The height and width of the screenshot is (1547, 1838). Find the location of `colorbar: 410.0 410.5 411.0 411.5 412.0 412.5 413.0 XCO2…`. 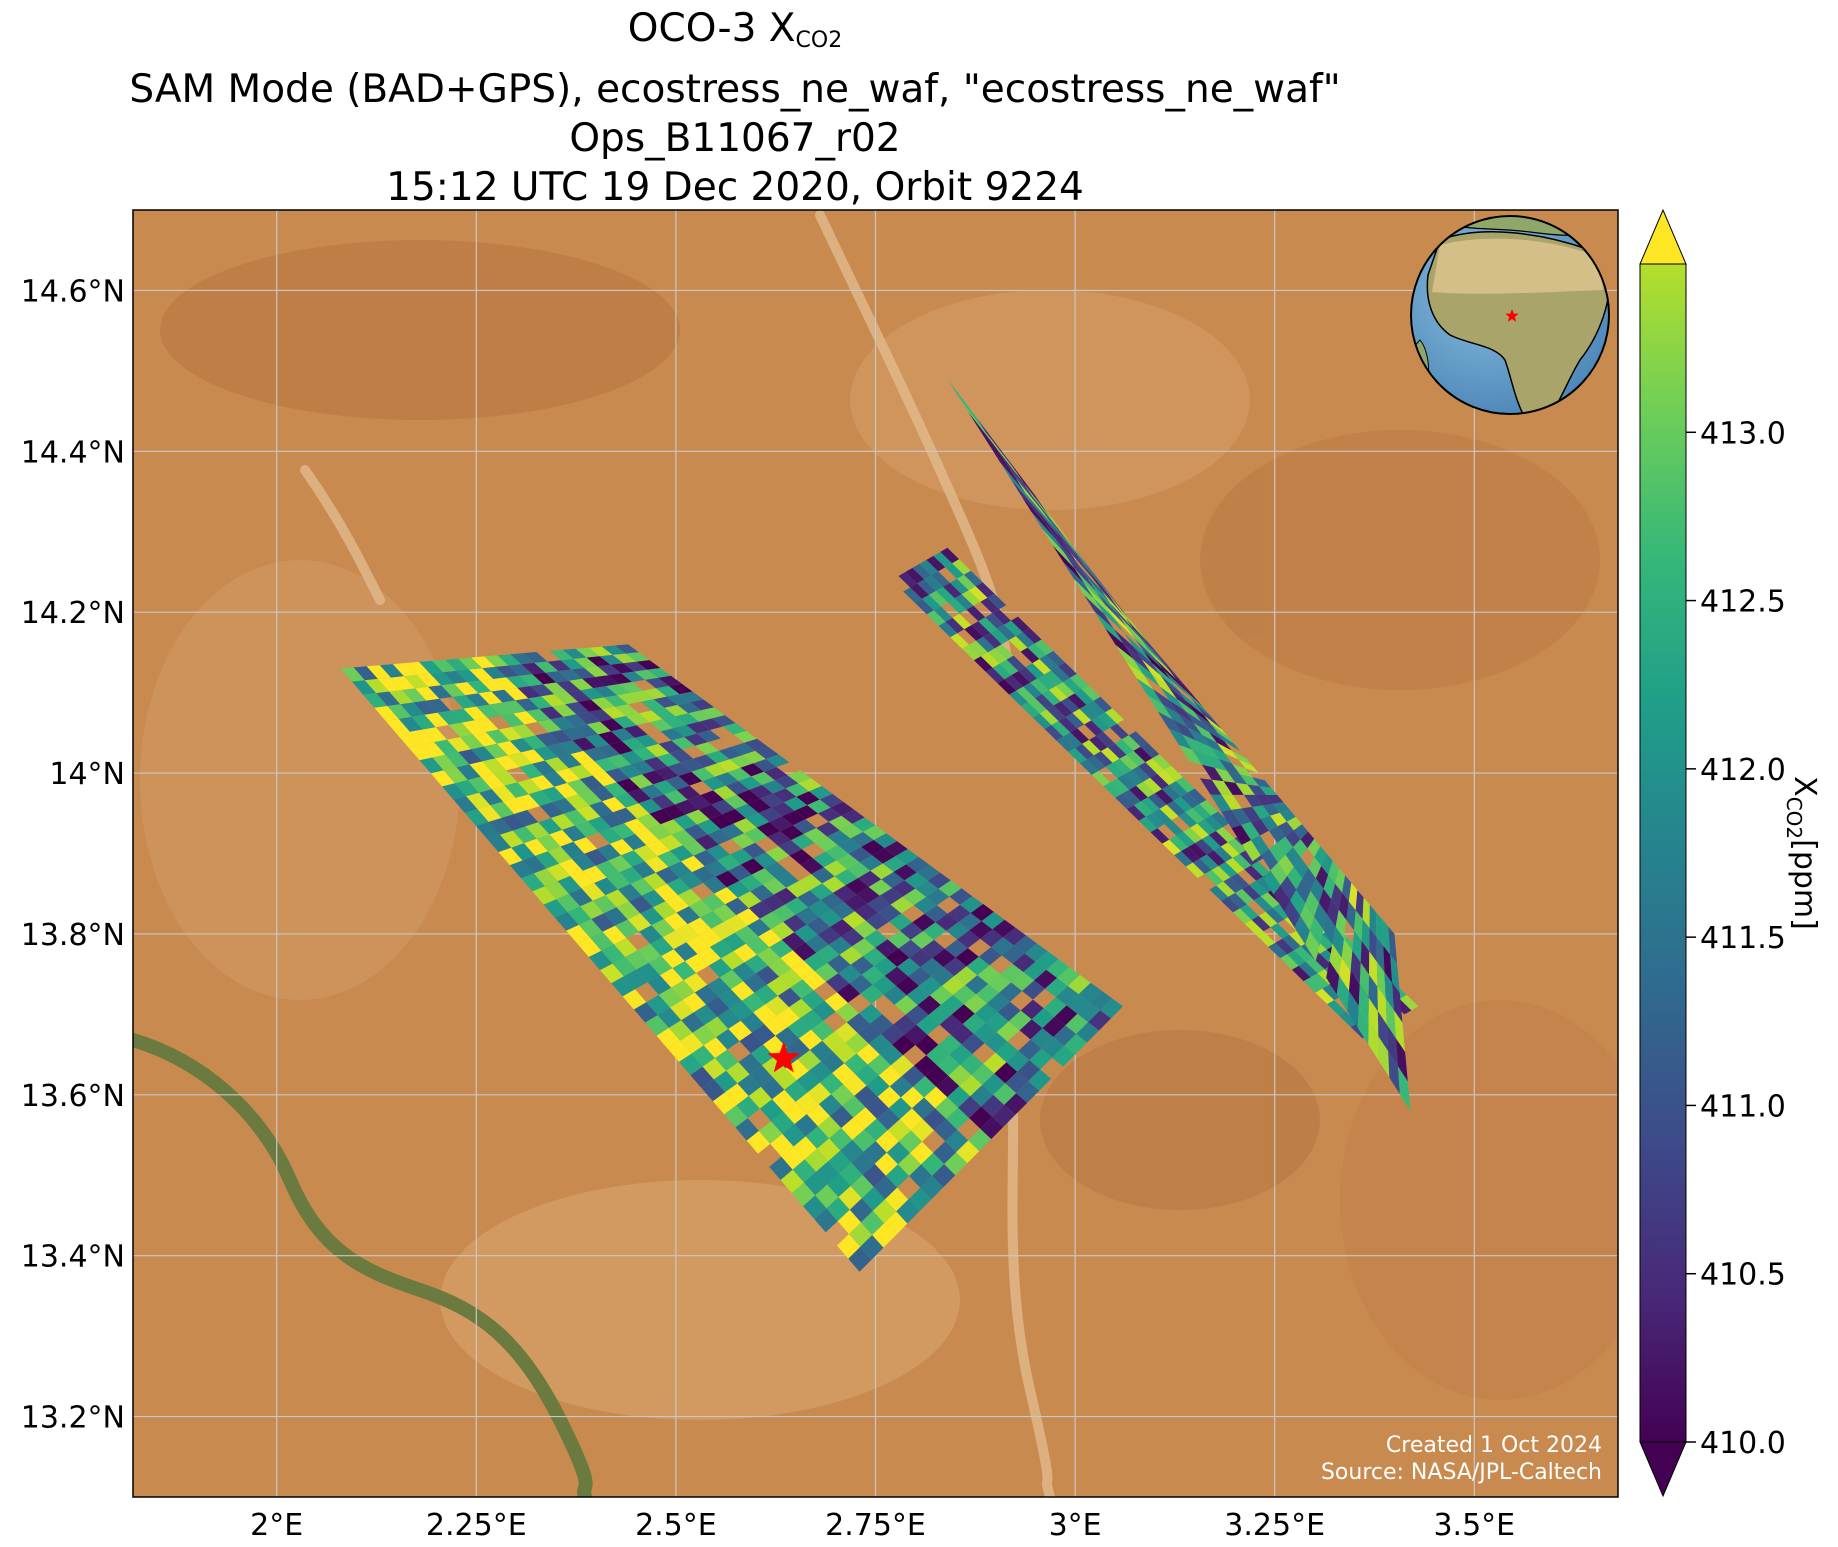

colorbar: 410.0 410.5 411.0 411.5 412.0 412.5 413.0 XCO2… is located at coordinates (1730, 853).